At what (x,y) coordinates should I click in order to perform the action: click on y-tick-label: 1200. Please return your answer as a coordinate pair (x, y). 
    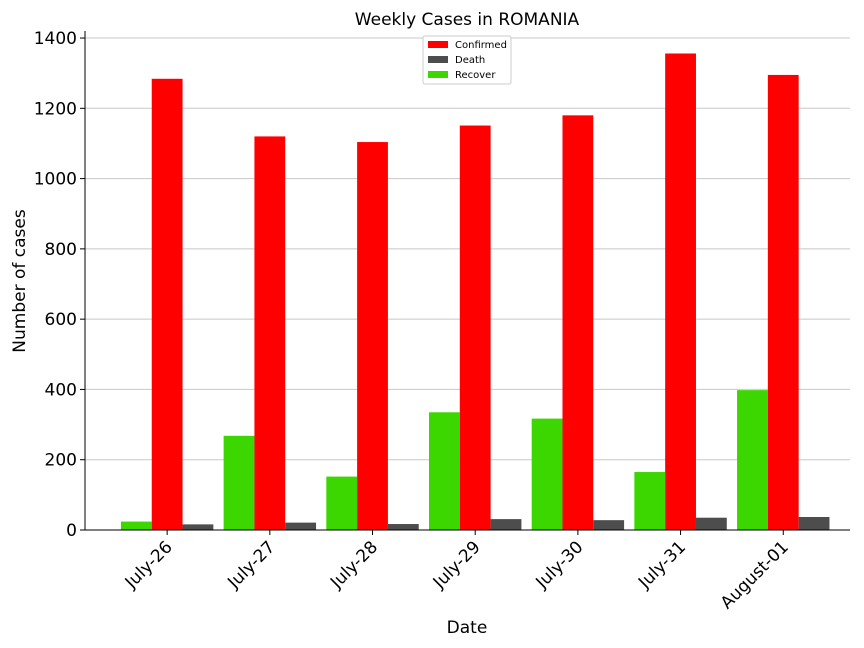
    Looking at the image, I should click on (55, 109).